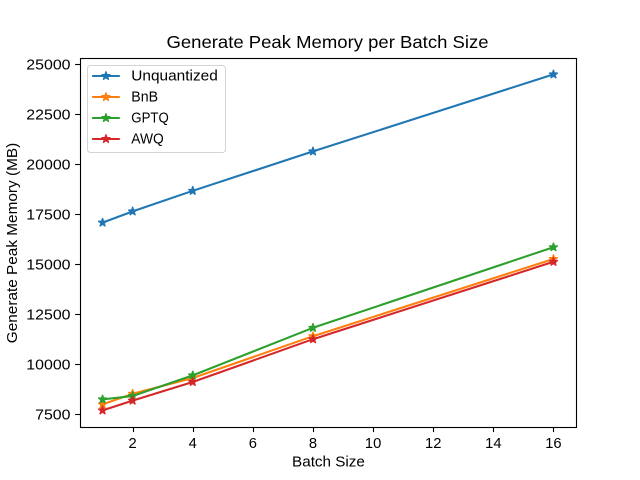  I want to click on svg-text: 16, so click(553, 444).